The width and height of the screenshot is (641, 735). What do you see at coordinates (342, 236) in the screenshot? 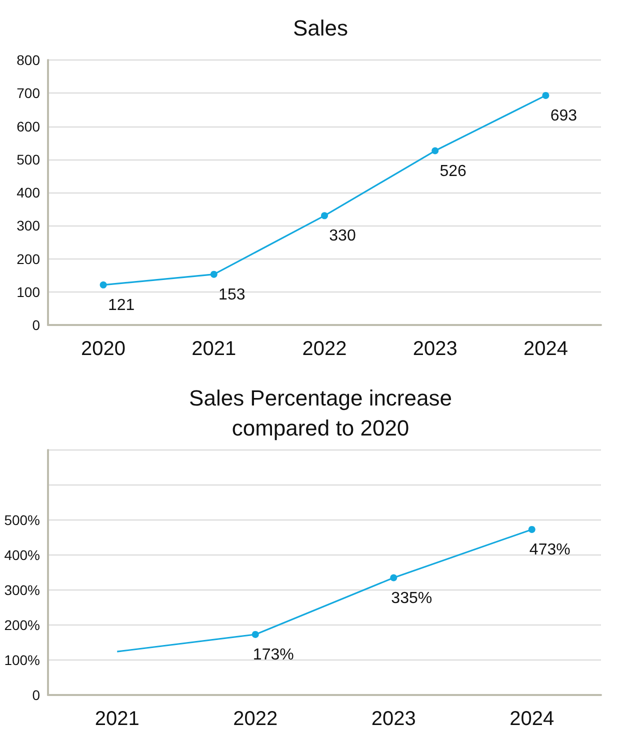
I see `data-label: 330` at bounding box center [342, 236].